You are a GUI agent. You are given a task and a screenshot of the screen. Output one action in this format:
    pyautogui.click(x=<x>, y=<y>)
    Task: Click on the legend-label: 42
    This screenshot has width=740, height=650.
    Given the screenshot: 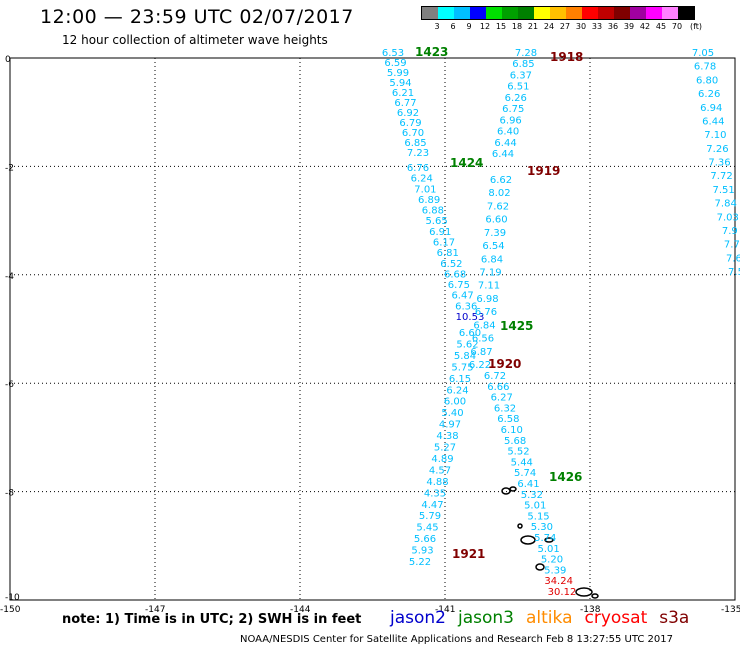 What is the action you would take?
    pyautogui.click(x=645, y=26)
    